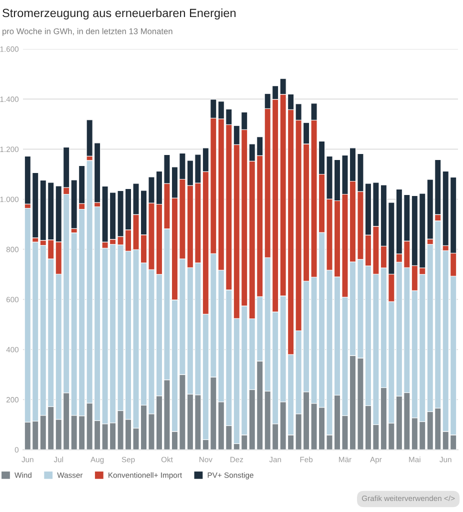 Image resolution: width=463 pixels, height=512 pixels. What do you see at coordinates (119, 14) in the screenshot?
I see `chart-title: Stromerzeugung aus erneuerbaren Energien` at bounding box center [119, 14].